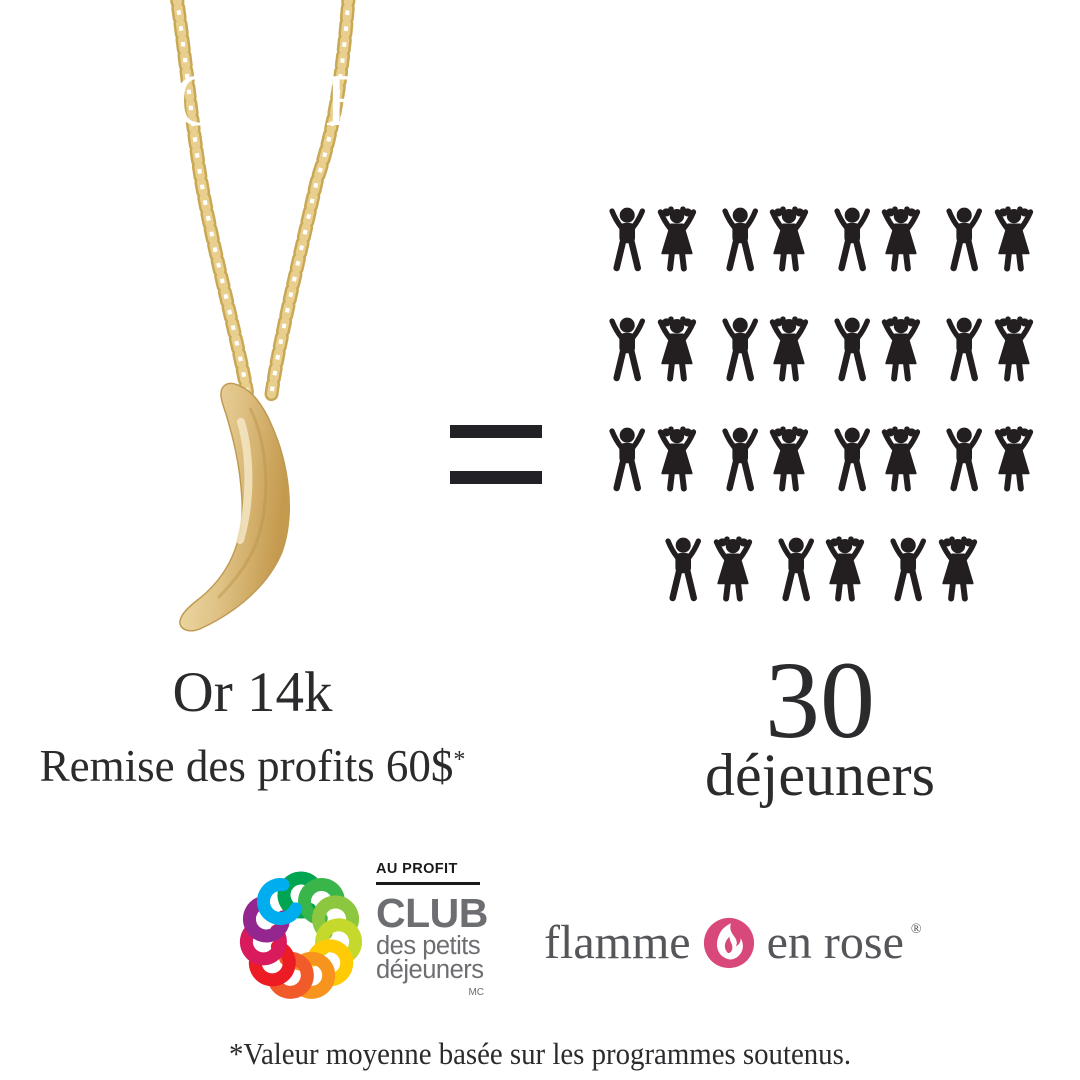 Image resolution: width=1080 pixels, height=1080 pixels. What do you see at coordinates (432, 913) in the screenshot?
I see `club-wordmark: CLUB` at bounding box center [432, 913].